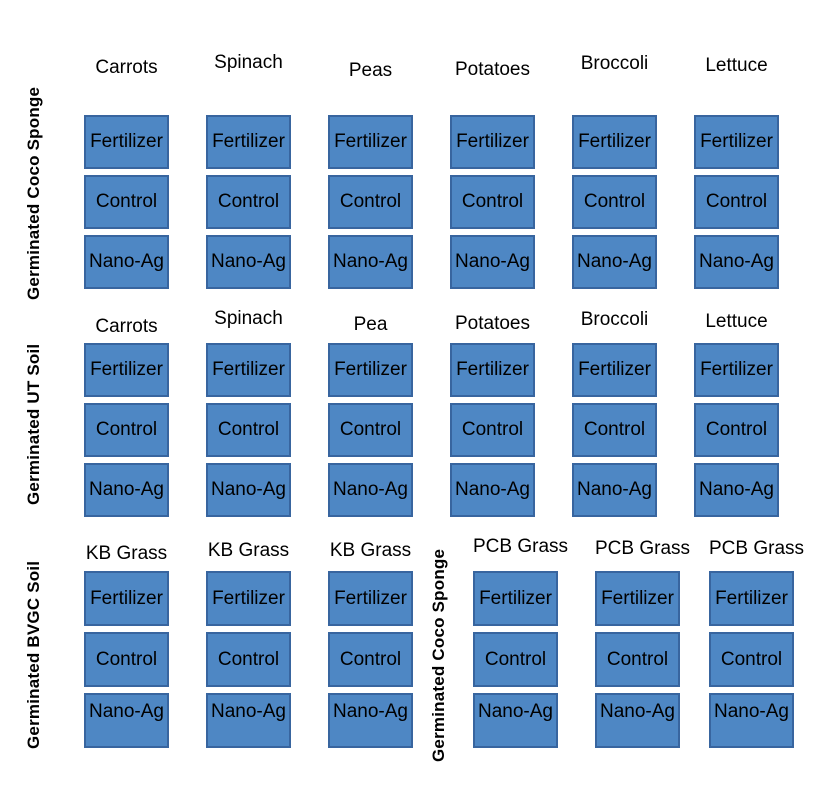  I want to click on section-label-bvgc-soil: Germinated BVGC Soil, so click(33, 655).